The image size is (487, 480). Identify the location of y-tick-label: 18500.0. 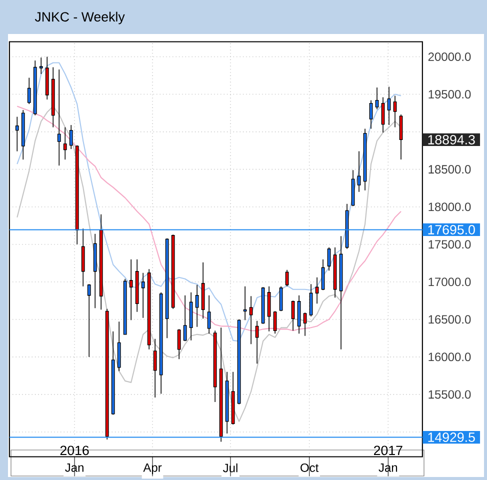
(449, 169).